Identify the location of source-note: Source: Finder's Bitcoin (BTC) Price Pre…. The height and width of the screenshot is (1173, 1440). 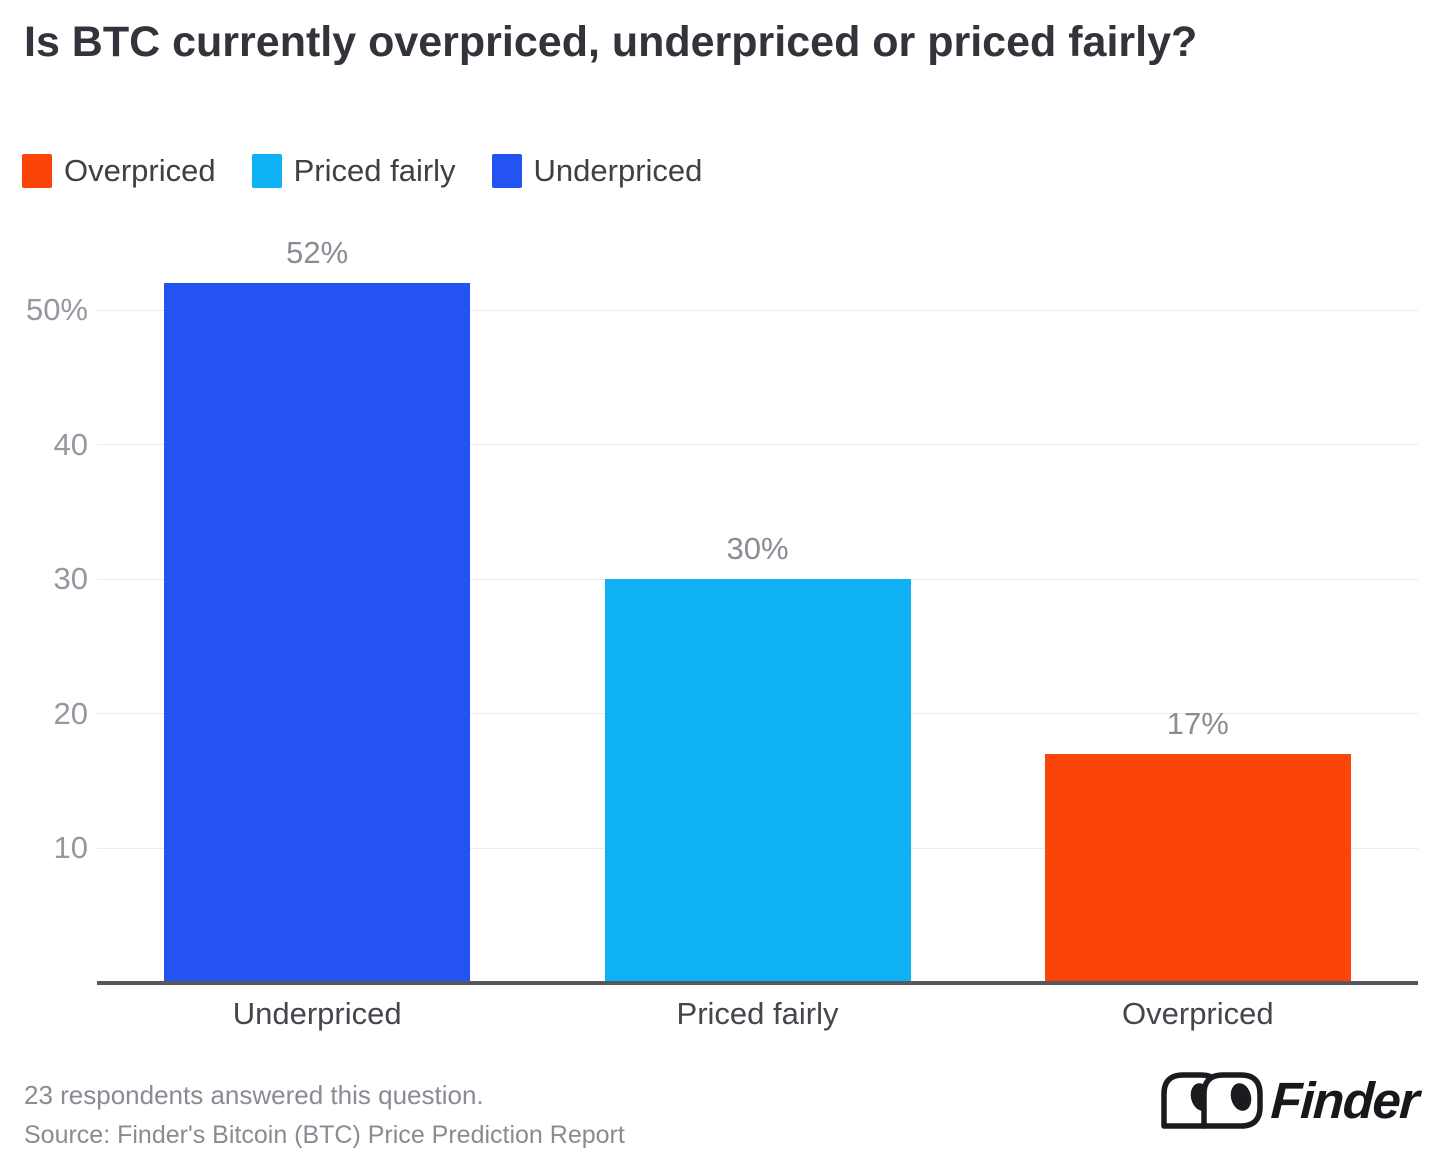
(324, 1135).